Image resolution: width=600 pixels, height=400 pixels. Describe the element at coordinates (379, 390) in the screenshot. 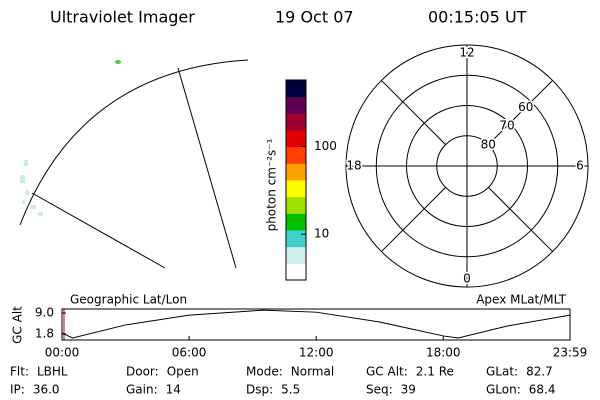

I see `field-label: Seq:` at that location.